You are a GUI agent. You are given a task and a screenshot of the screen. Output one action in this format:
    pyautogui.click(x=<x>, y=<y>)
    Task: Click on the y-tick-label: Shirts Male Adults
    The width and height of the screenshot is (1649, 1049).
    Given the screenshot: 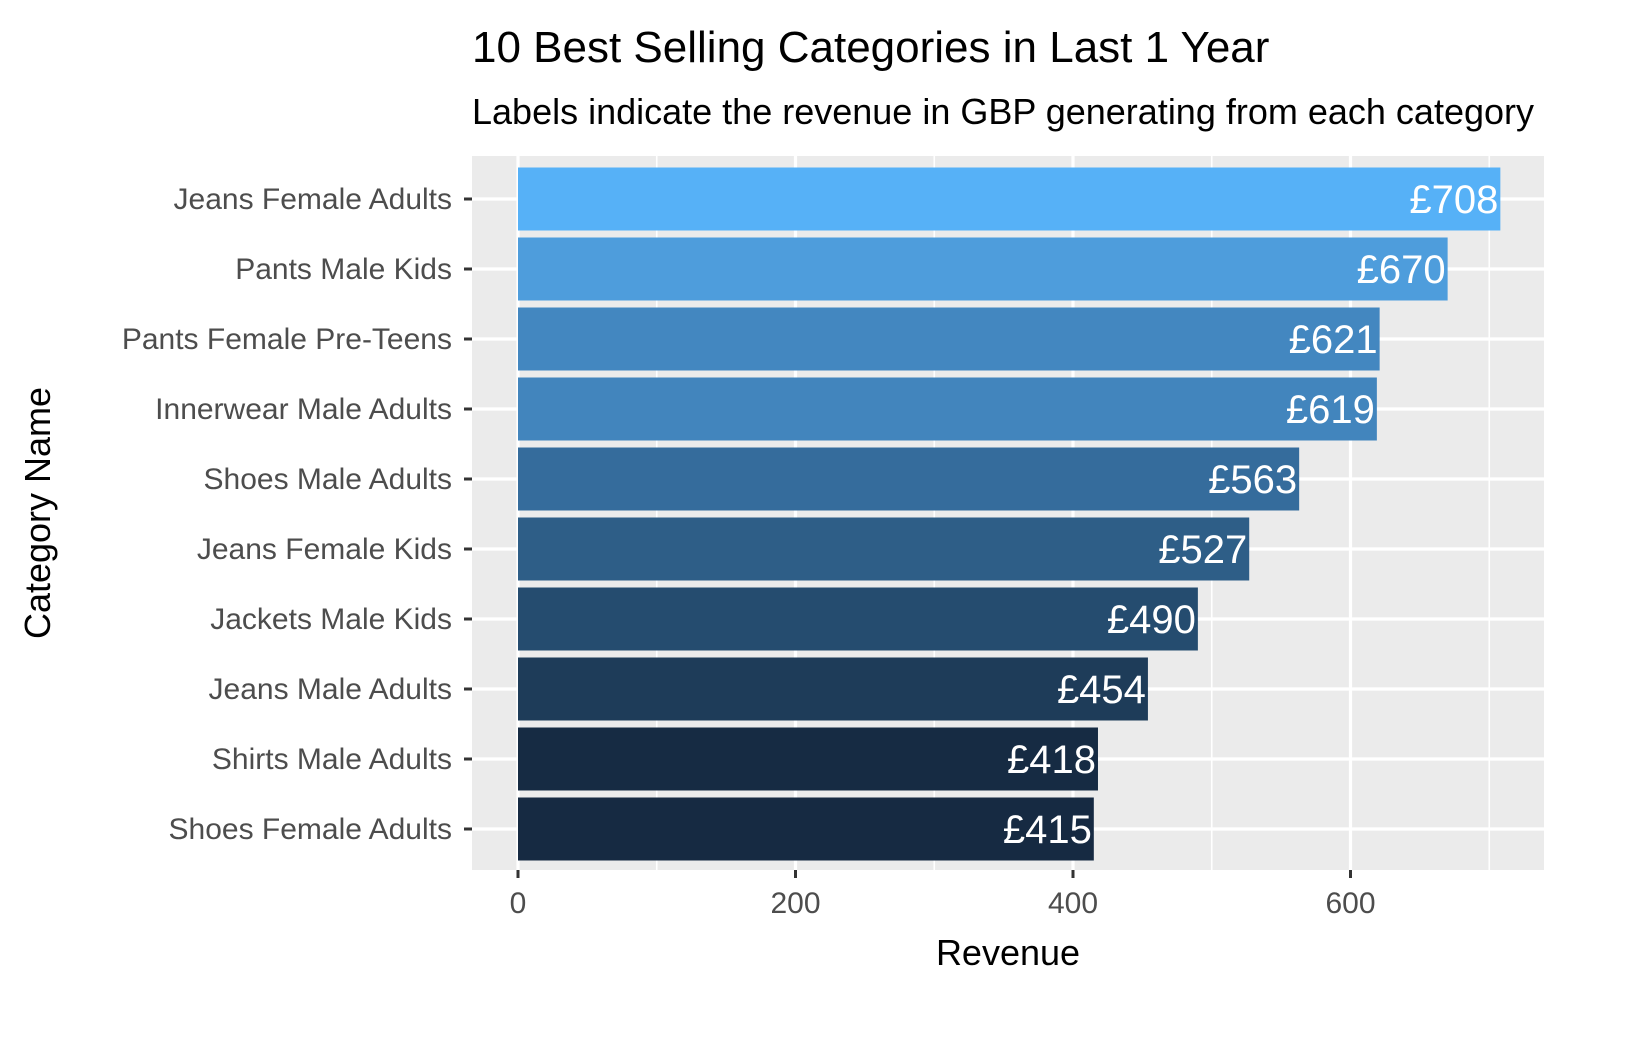 What is the action you would take?
    pyautogui.click(x=332, y=759)
    